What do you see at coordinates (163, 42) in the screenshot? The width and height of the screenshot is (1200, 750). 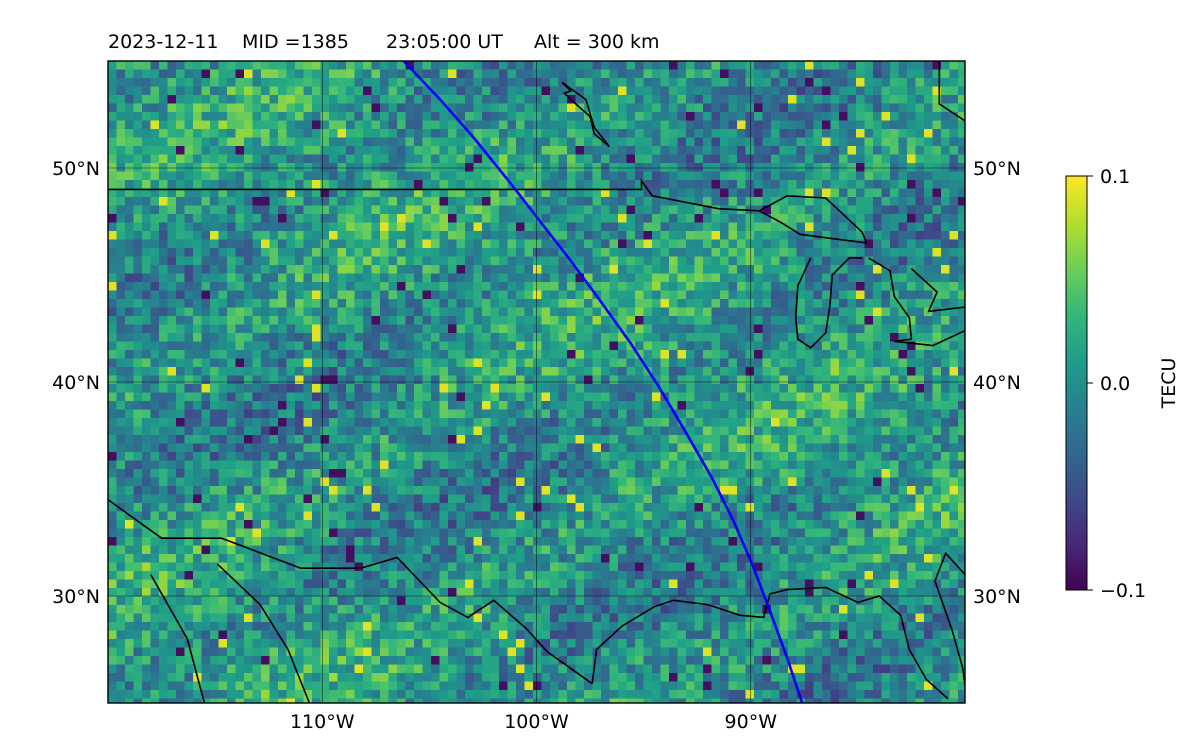 I see `header-date: 2023-12-11` at bounding box center [163, 42].